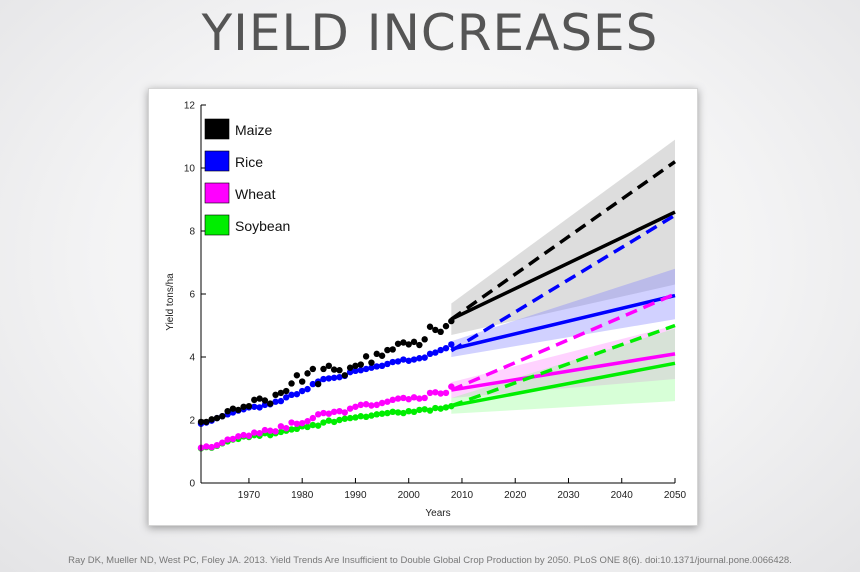  I want to click on y-tick-label: 10, so click(190, 169).